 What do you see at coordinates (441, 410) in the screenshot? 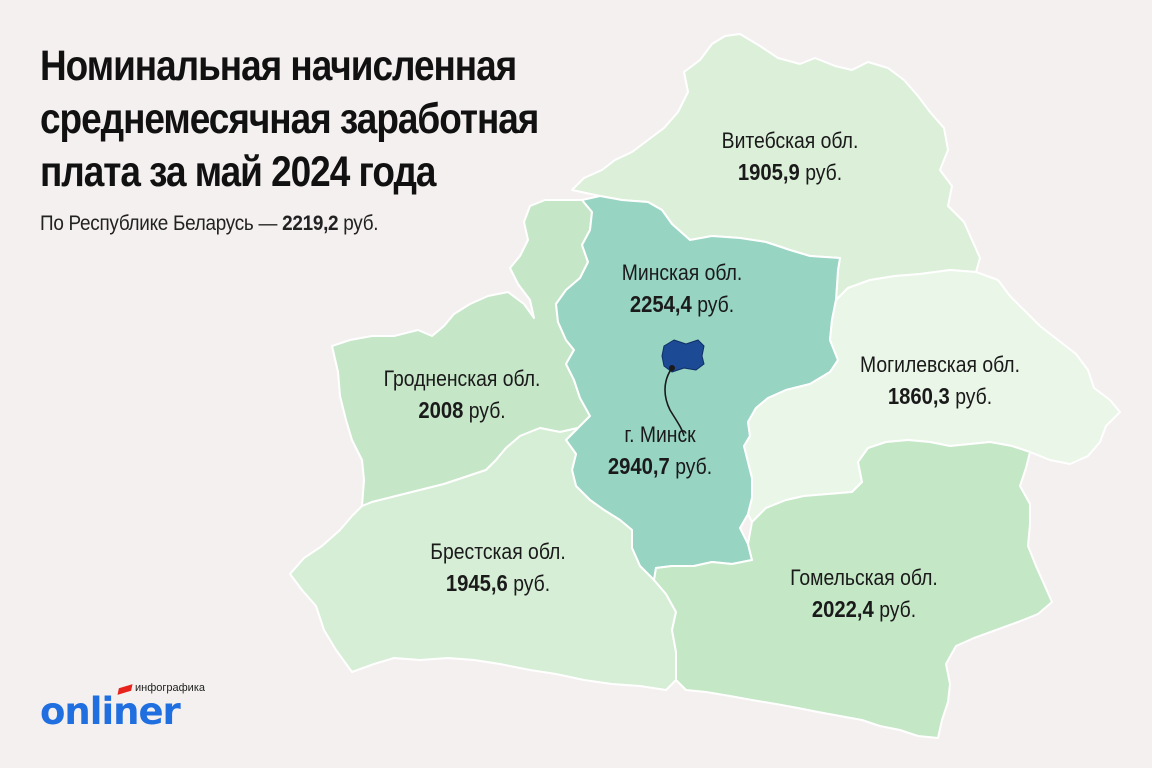
I see `region-value: 2008` at bounding box center [441, 410].